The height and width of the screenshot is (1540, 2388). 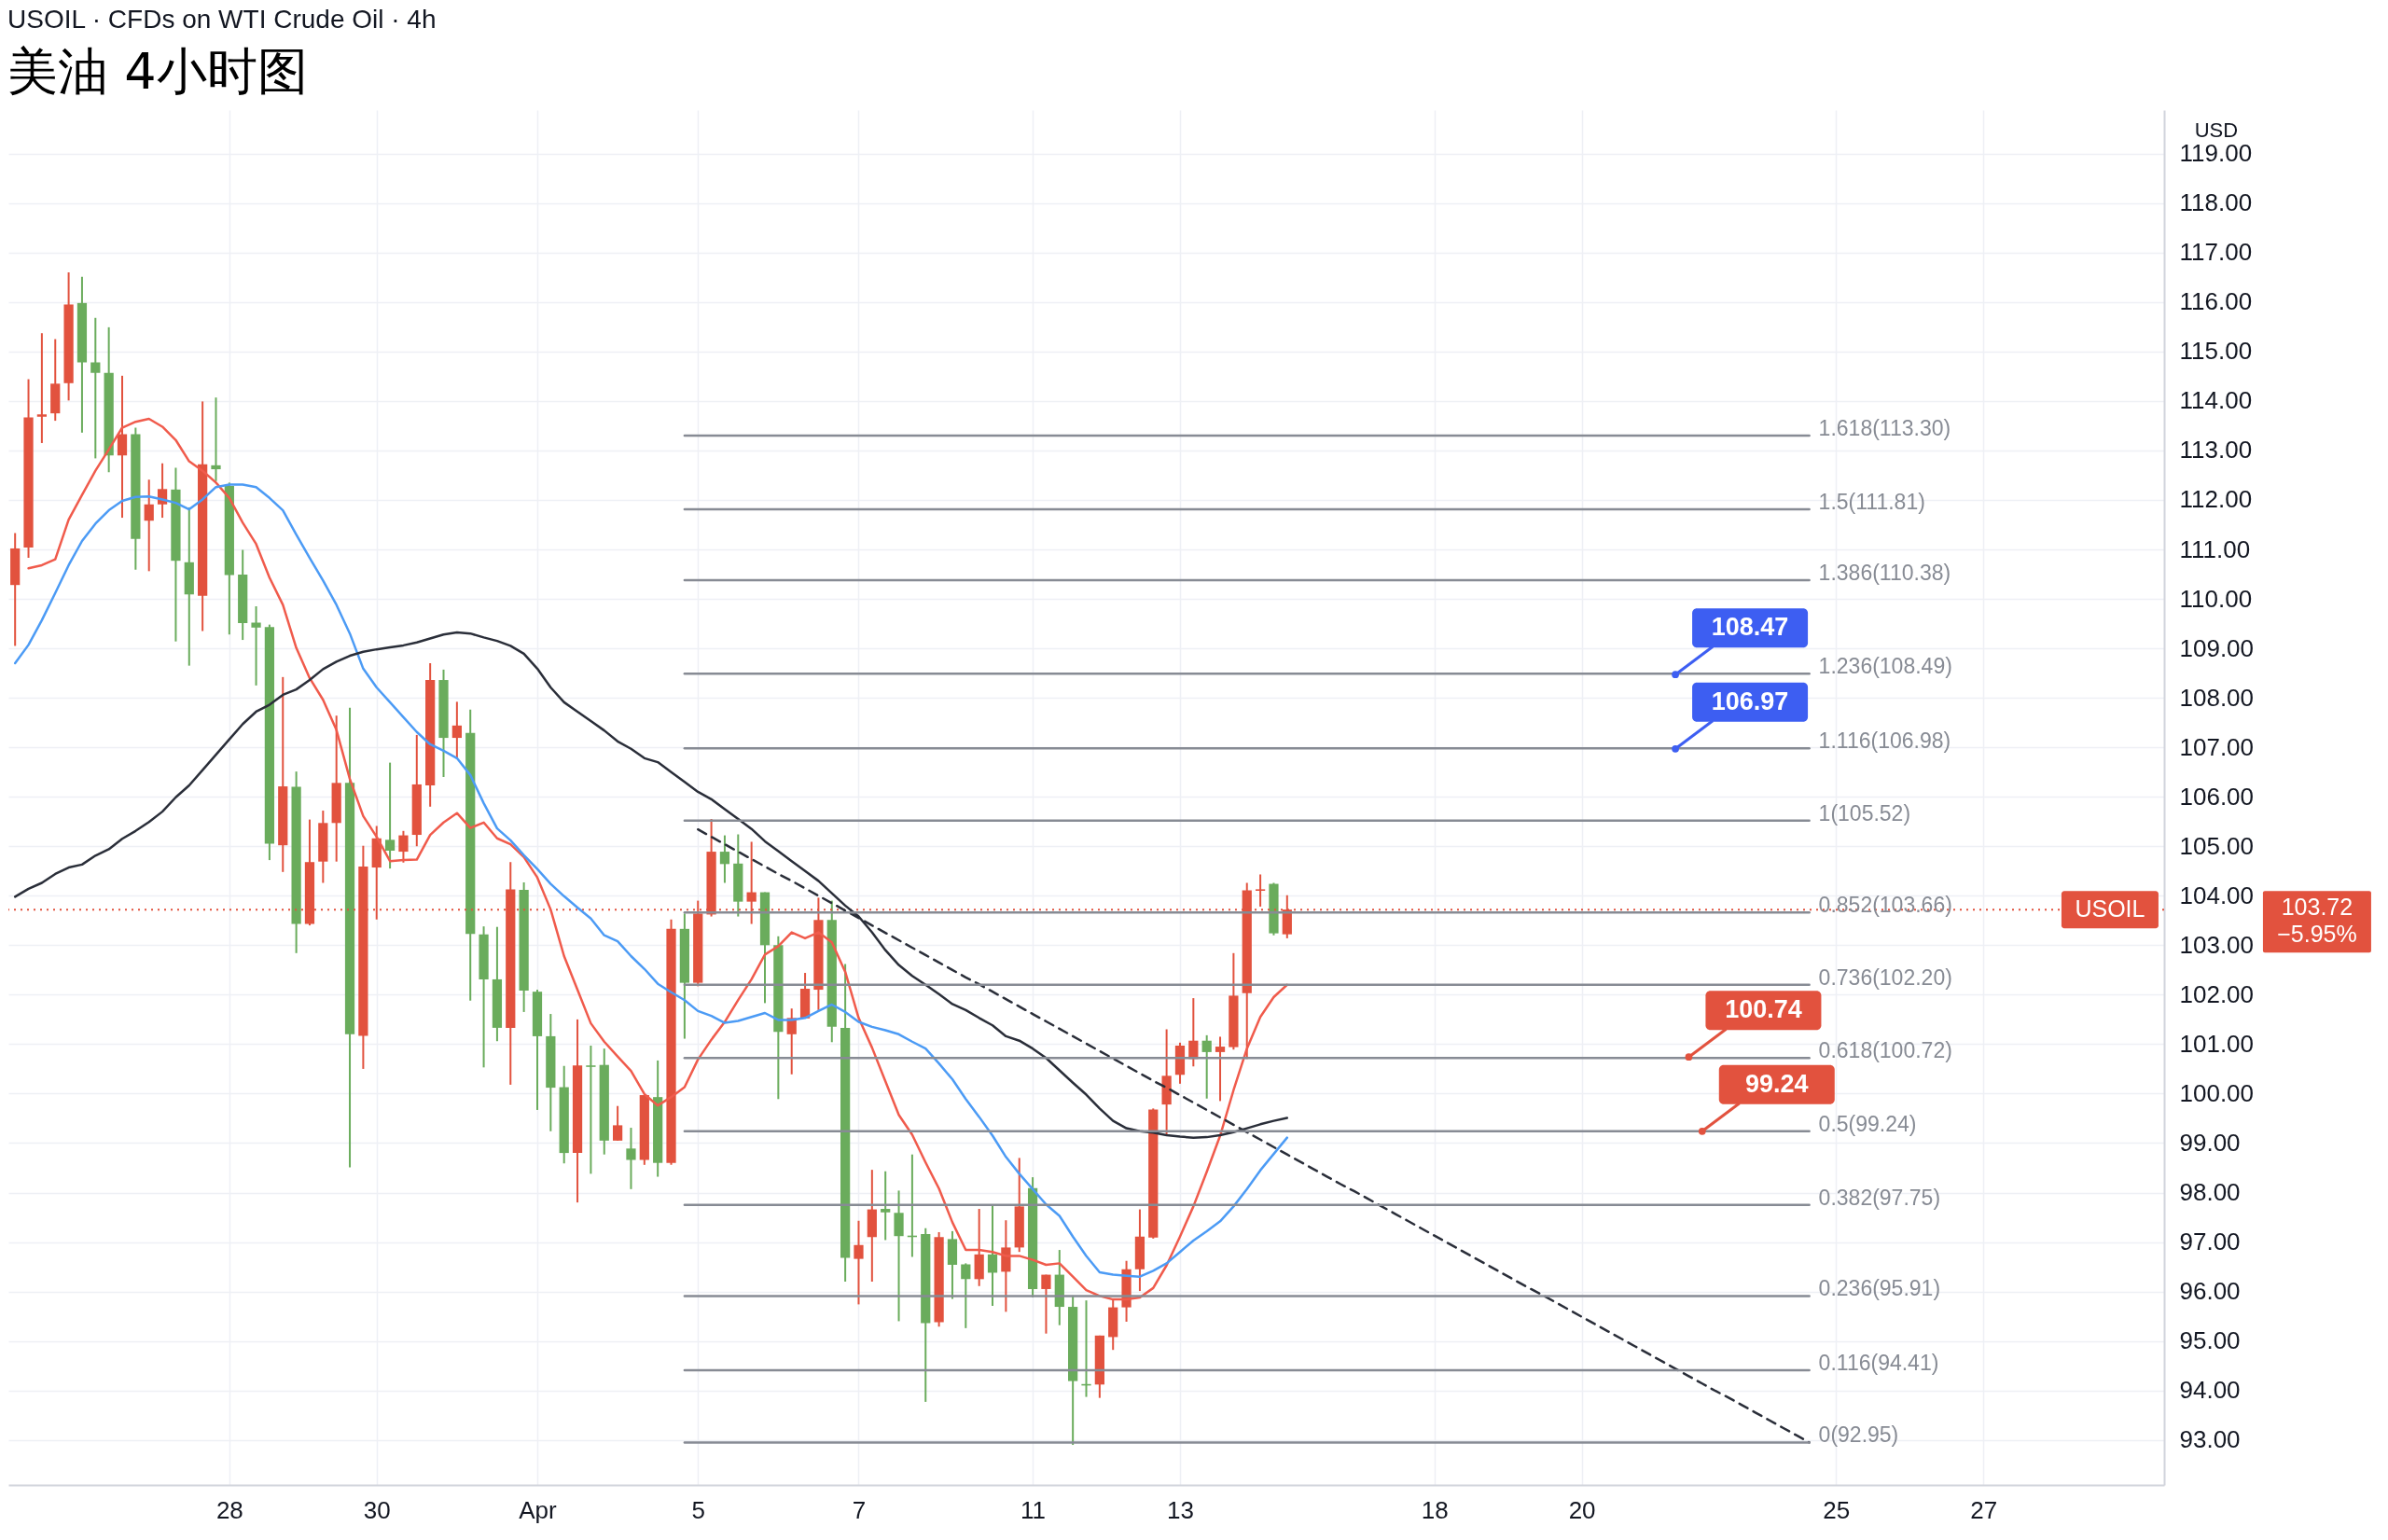 What do you see at coordinates (1884, 428) in the screenshot?
I see `series-label: 1.618(113.30)` at bounding box center [1884, 428].